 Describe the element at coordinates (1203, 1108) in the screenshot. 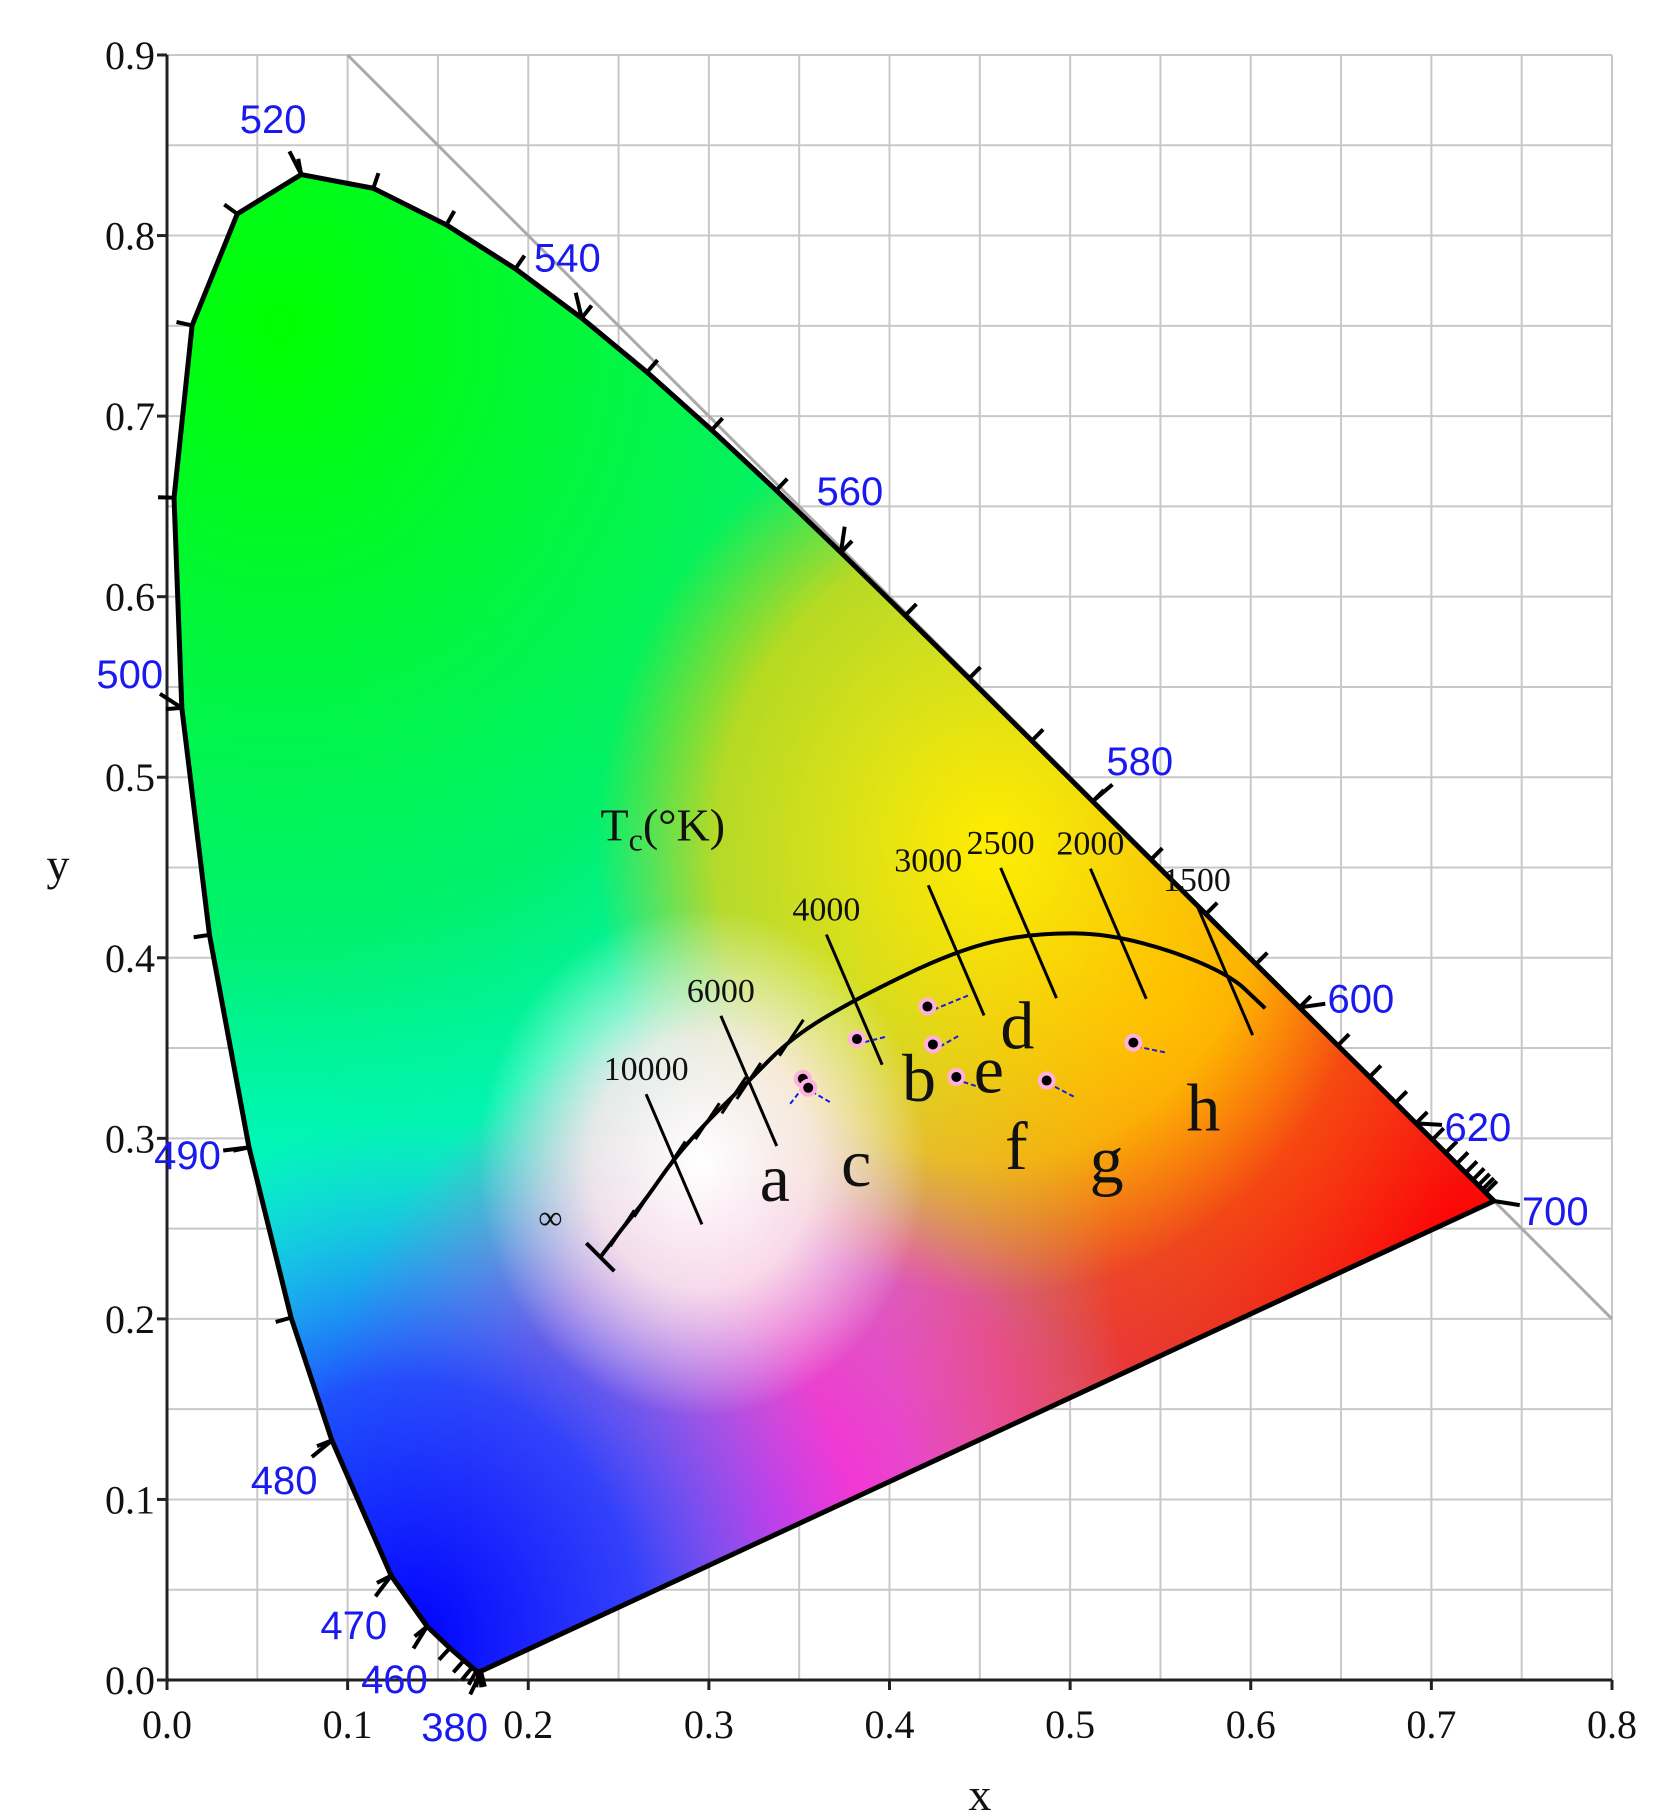

I see `point-label-h: h` at that location.